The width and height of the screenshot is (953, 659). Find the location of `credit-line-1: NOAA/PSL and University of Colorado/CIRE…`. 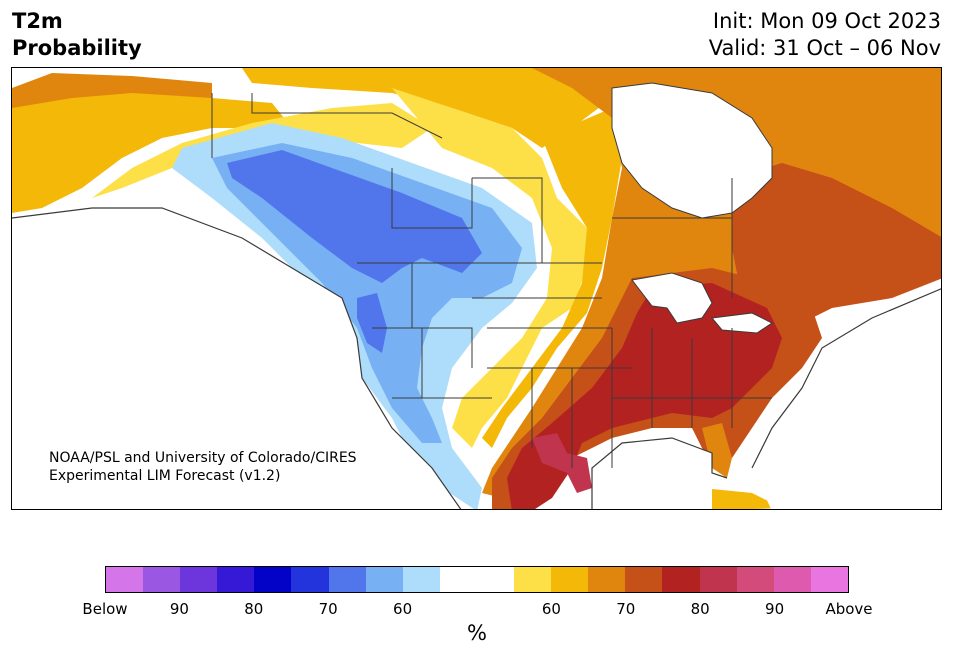

credit-line-1: NOAA/PSL and University of Colorado/CIRE… is located at coordinates (203, 458).